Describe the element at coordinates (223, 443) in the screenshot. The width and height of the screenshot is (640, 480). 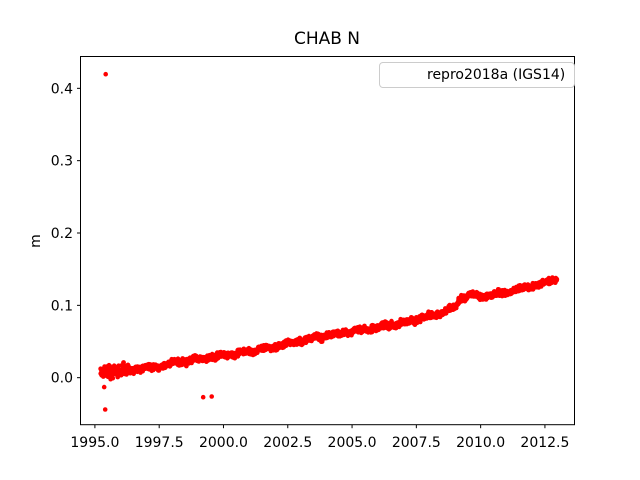
I see `x-tick-label: 2000.0` at that location.